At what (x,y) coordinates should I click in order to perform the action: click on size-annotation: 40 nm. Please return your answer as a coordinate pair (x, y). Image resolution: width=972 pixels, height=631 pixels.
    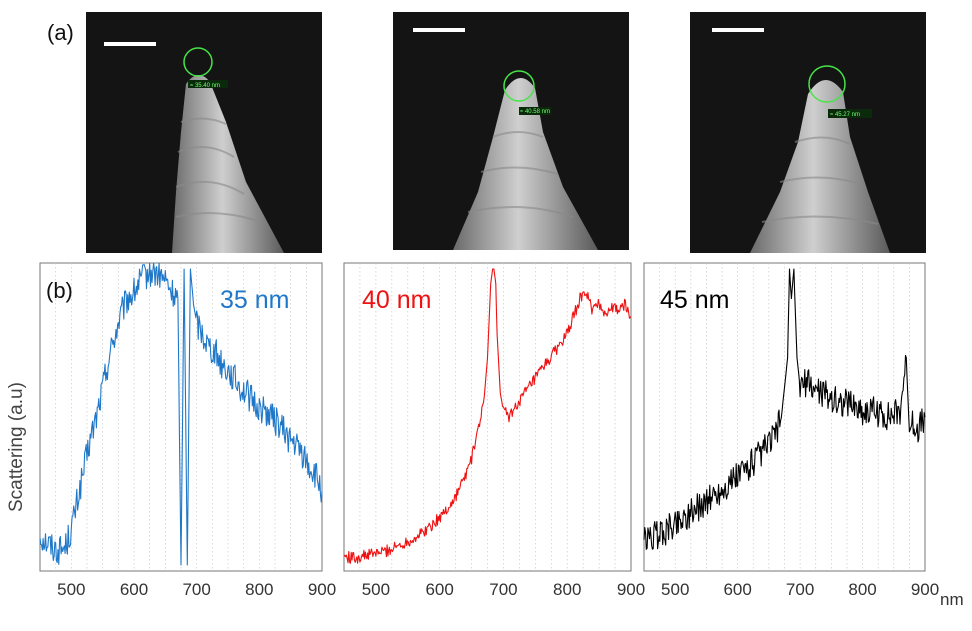
    Looking at the image, I should click on (396, 300).